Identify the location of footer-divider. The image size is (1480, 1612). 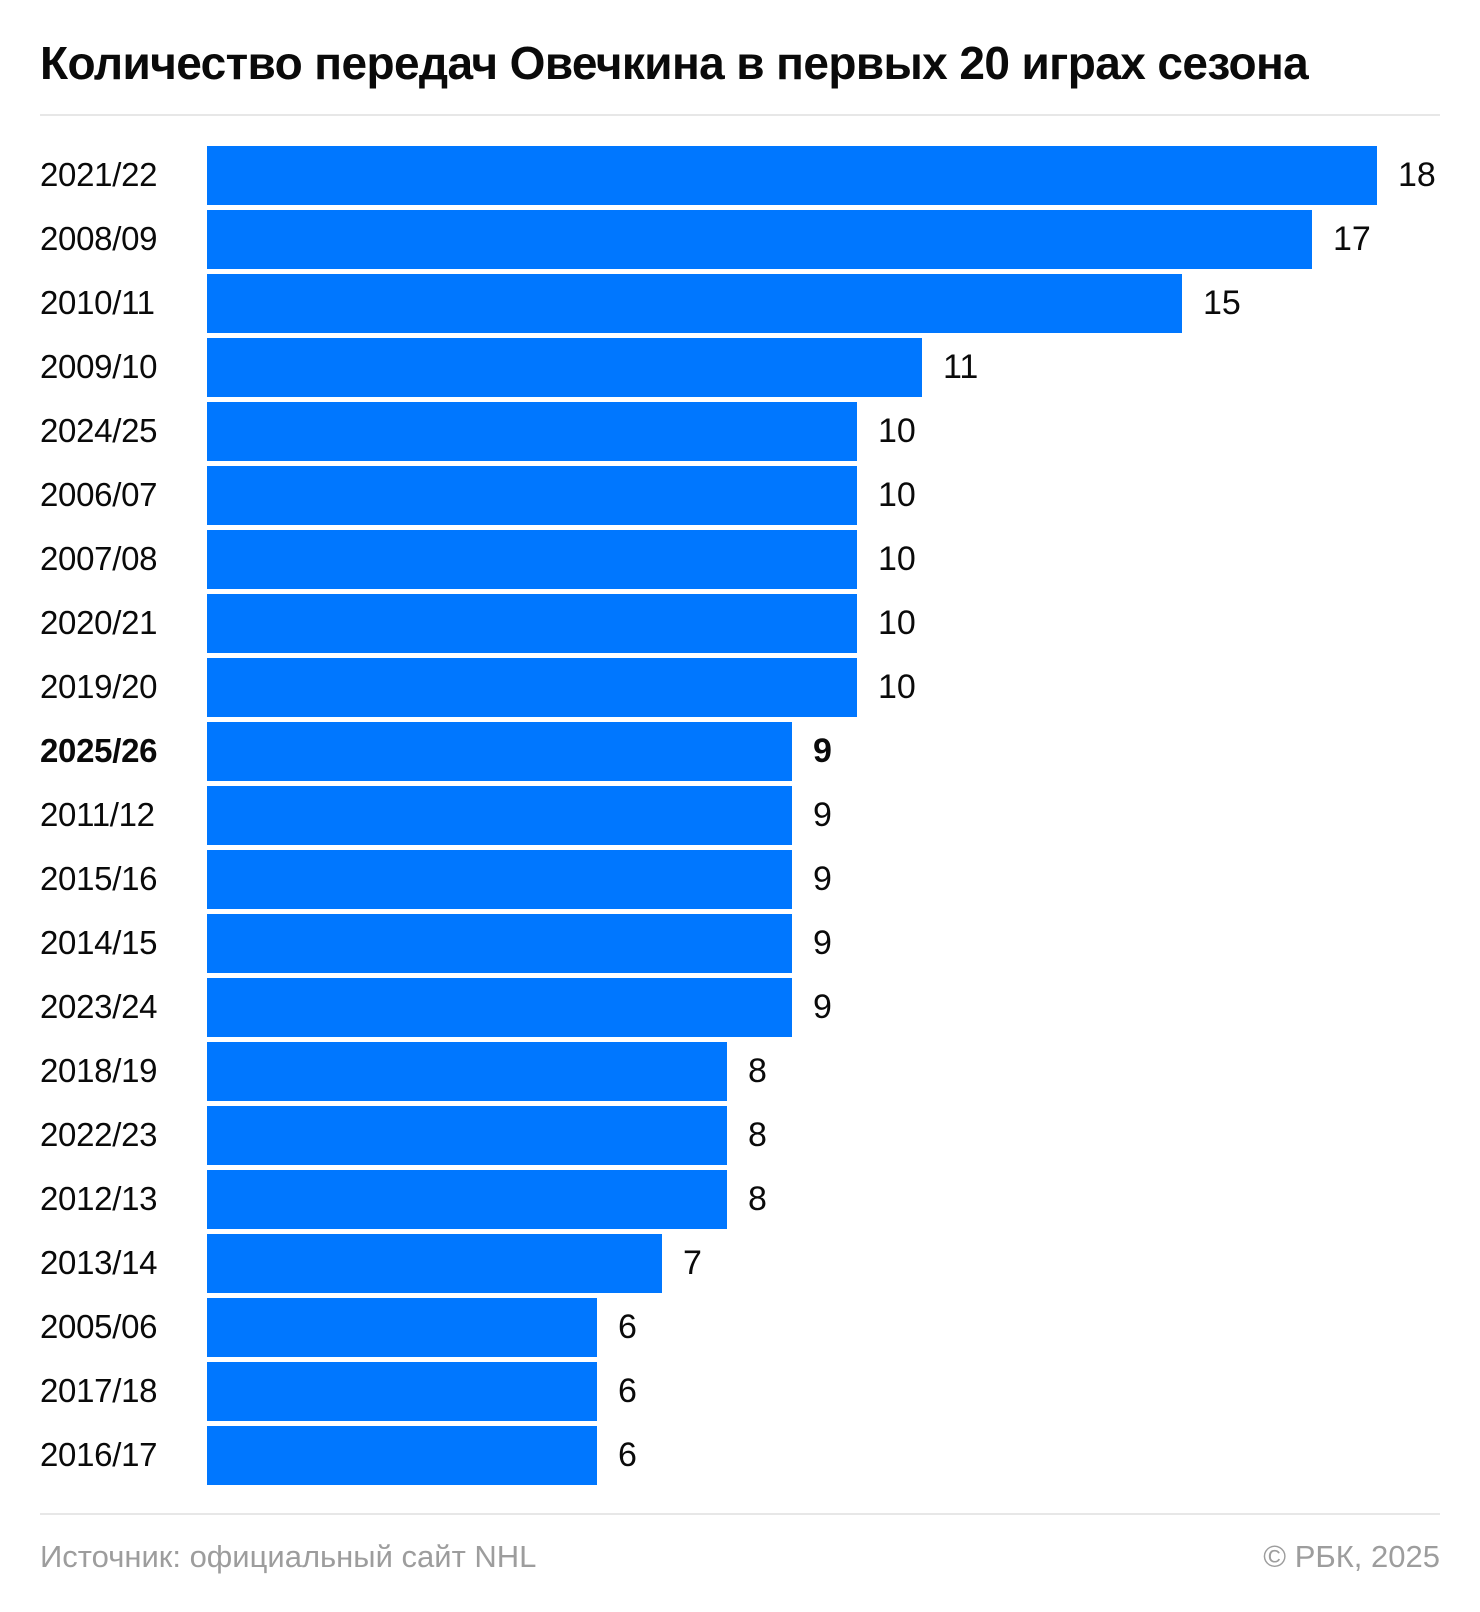
(740, 1513).